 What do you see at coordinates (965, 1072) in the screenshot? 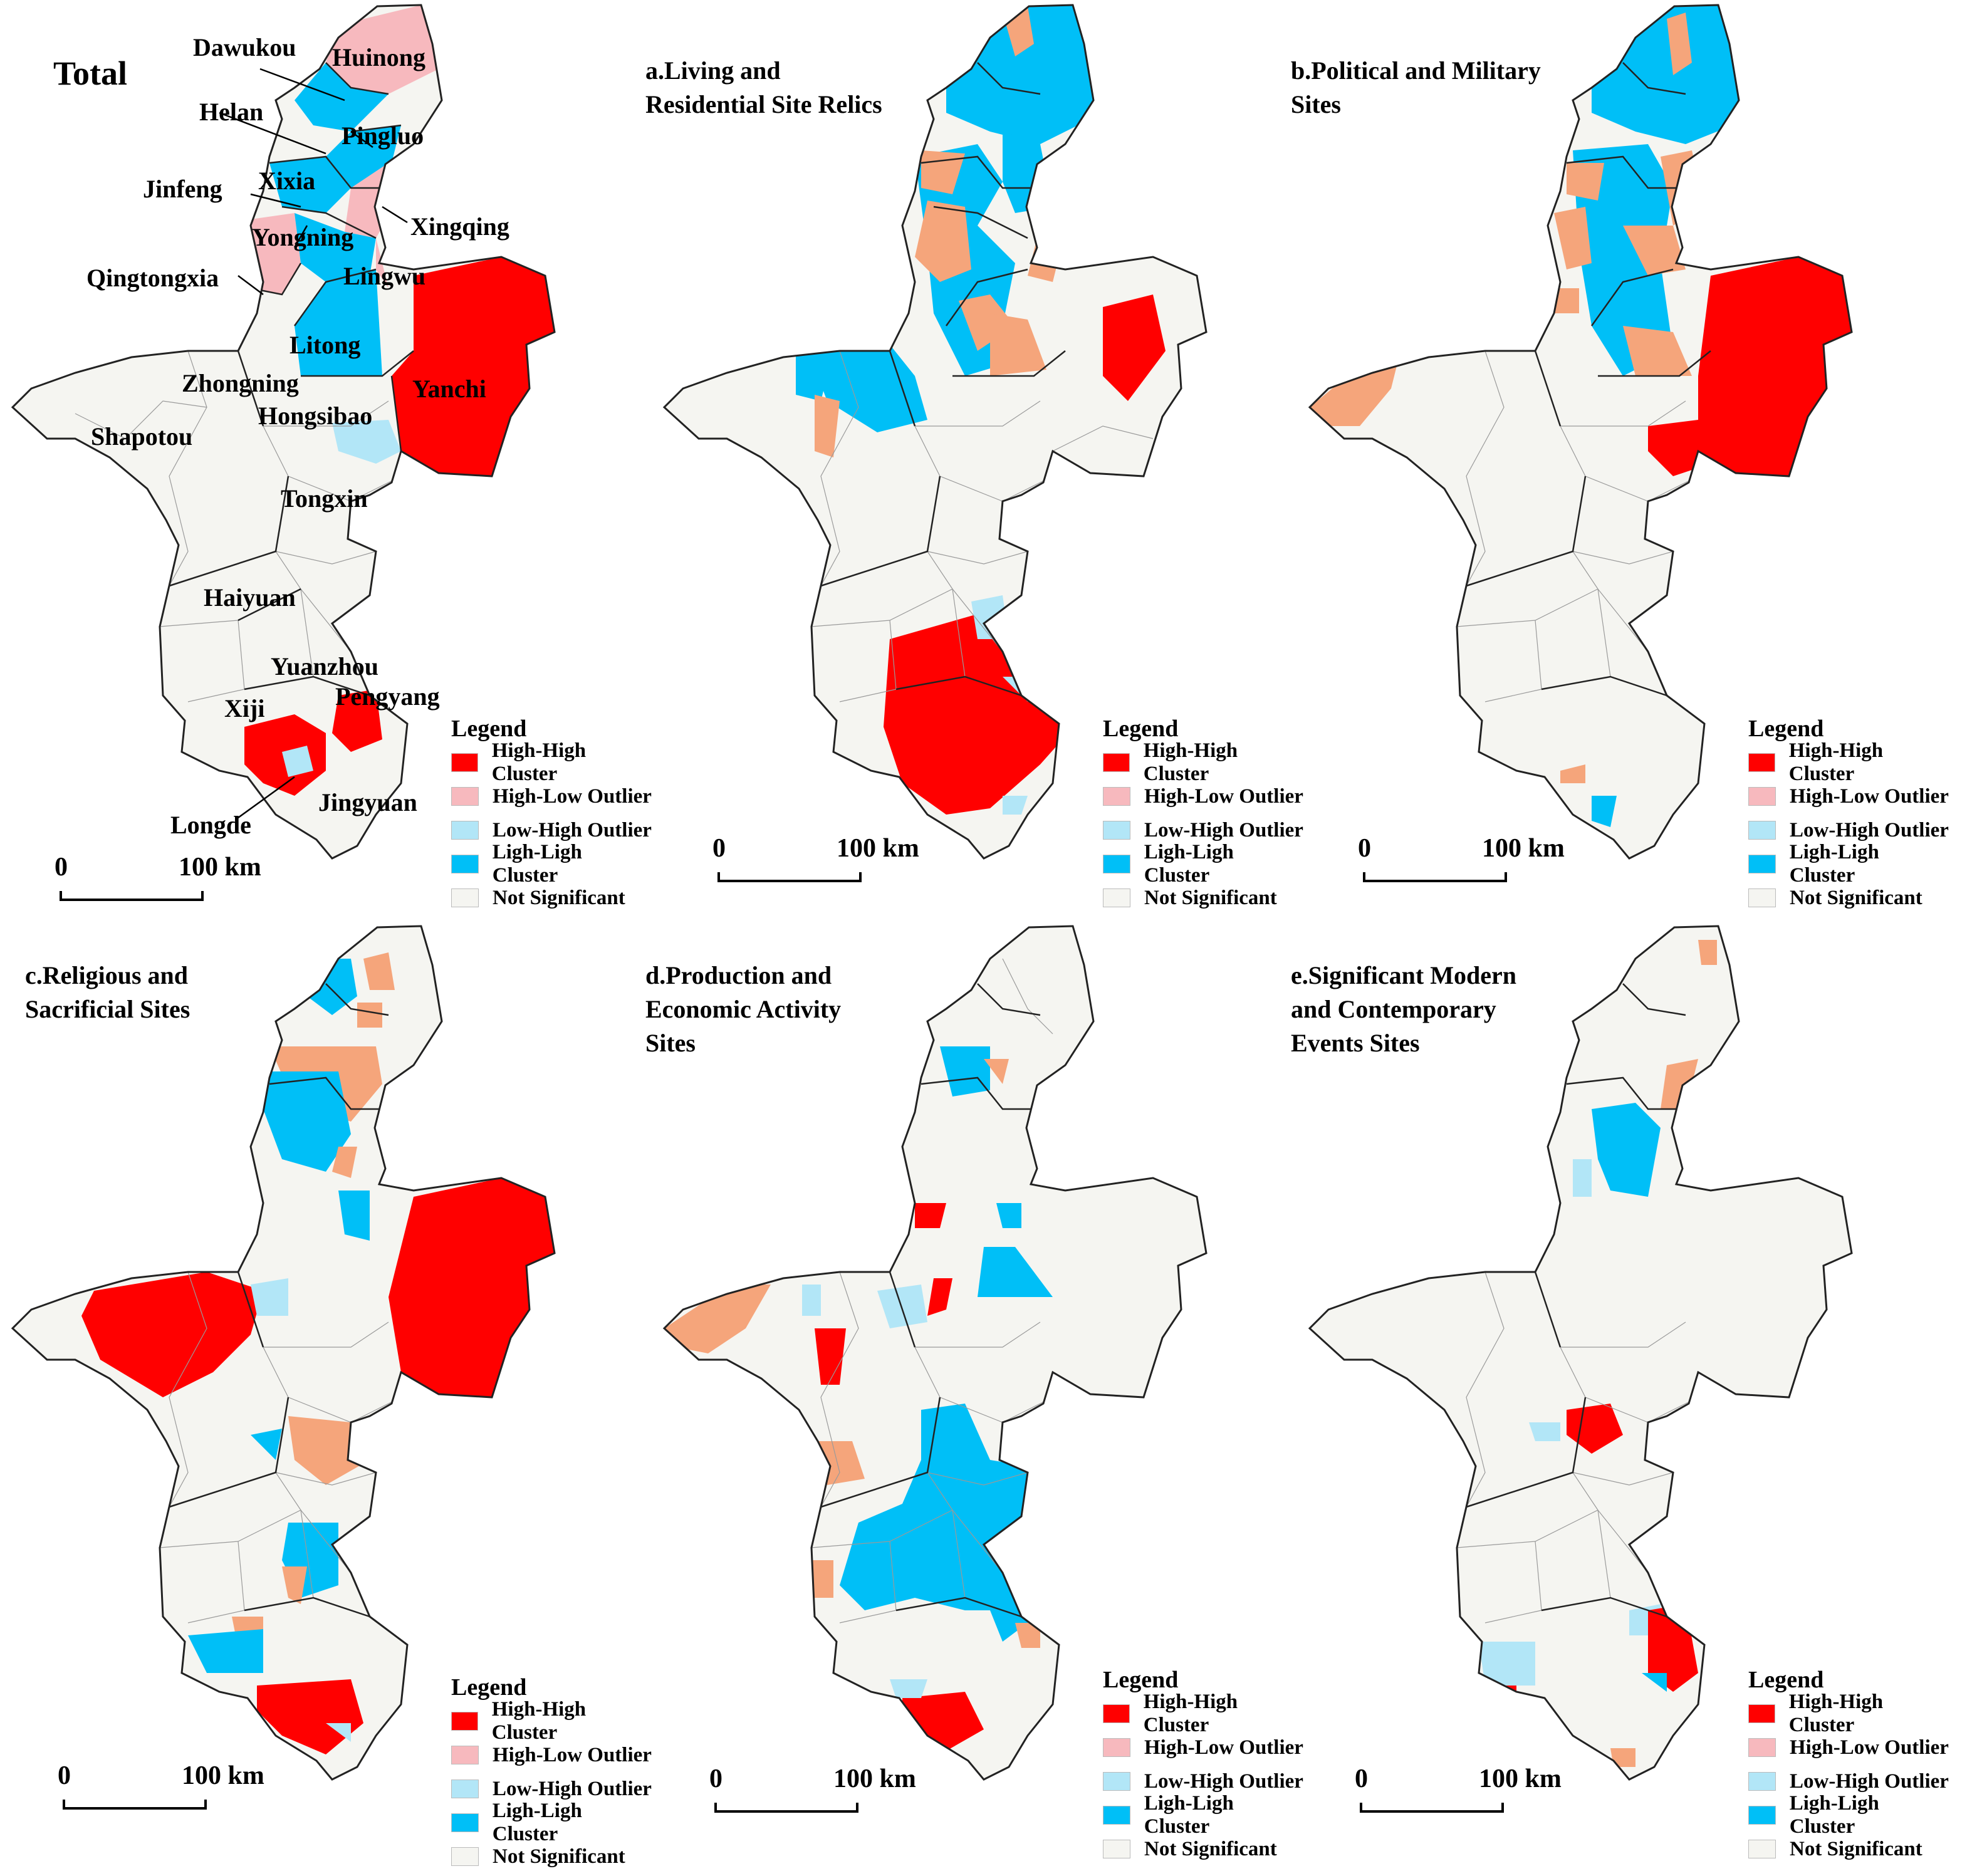
I see `region-xixia-low-low` at bounding box center [965, 1072].